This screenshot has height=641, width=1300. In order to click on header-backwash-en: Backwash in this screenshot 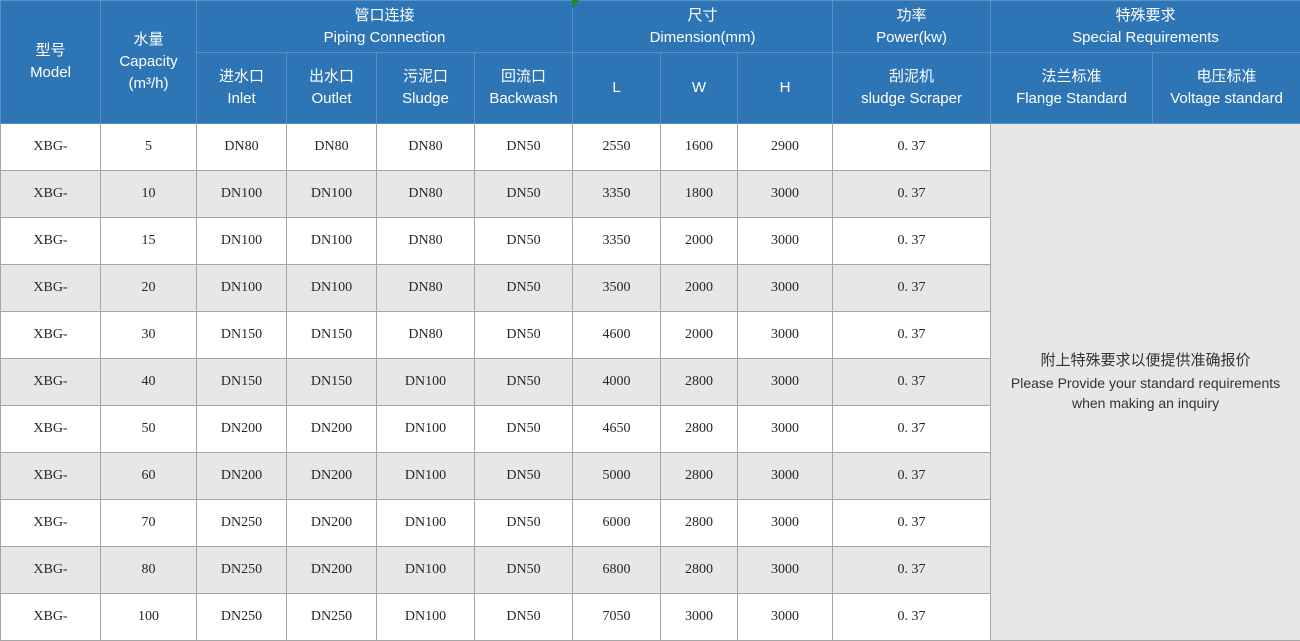, I will do `click(523, 98)`.